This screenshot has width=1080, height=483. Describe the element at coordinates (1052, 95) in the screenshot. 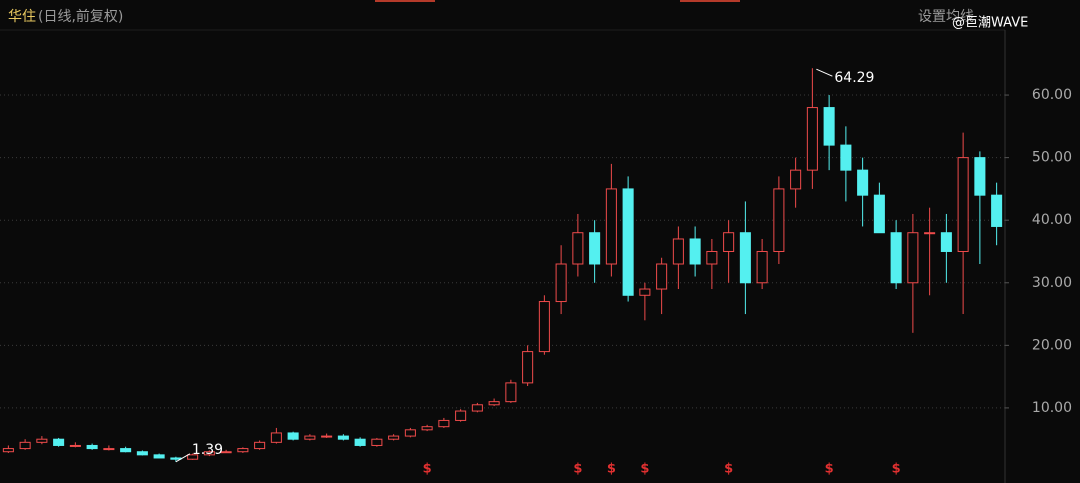

I see `y-tick-label: 60.00` at that location.